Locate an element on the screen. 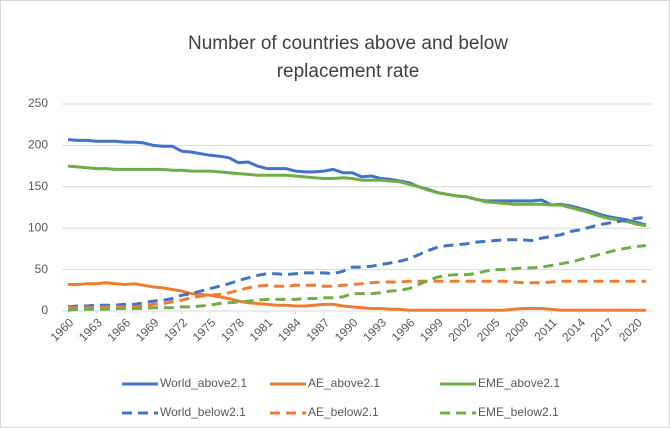 This screenshot has width=670, height=428. y-tick-label: 100 is located at coordinates (38, 227).